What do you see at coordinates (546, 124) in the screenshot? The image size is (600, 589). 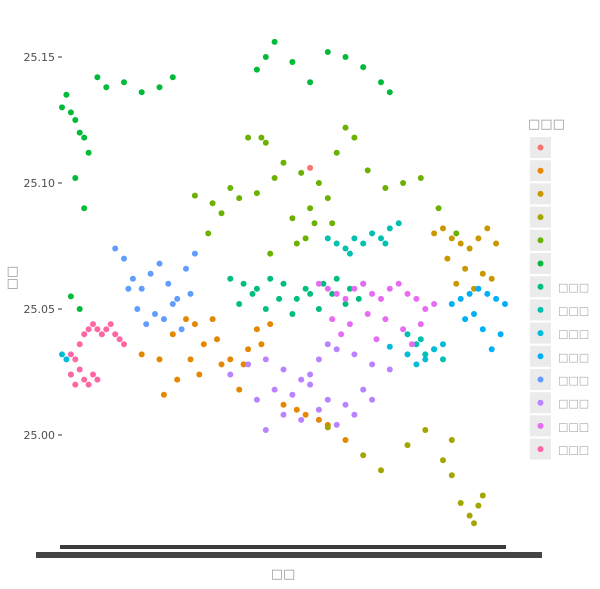 I see `legend-title: □□□` at bounding box center [546, 124].